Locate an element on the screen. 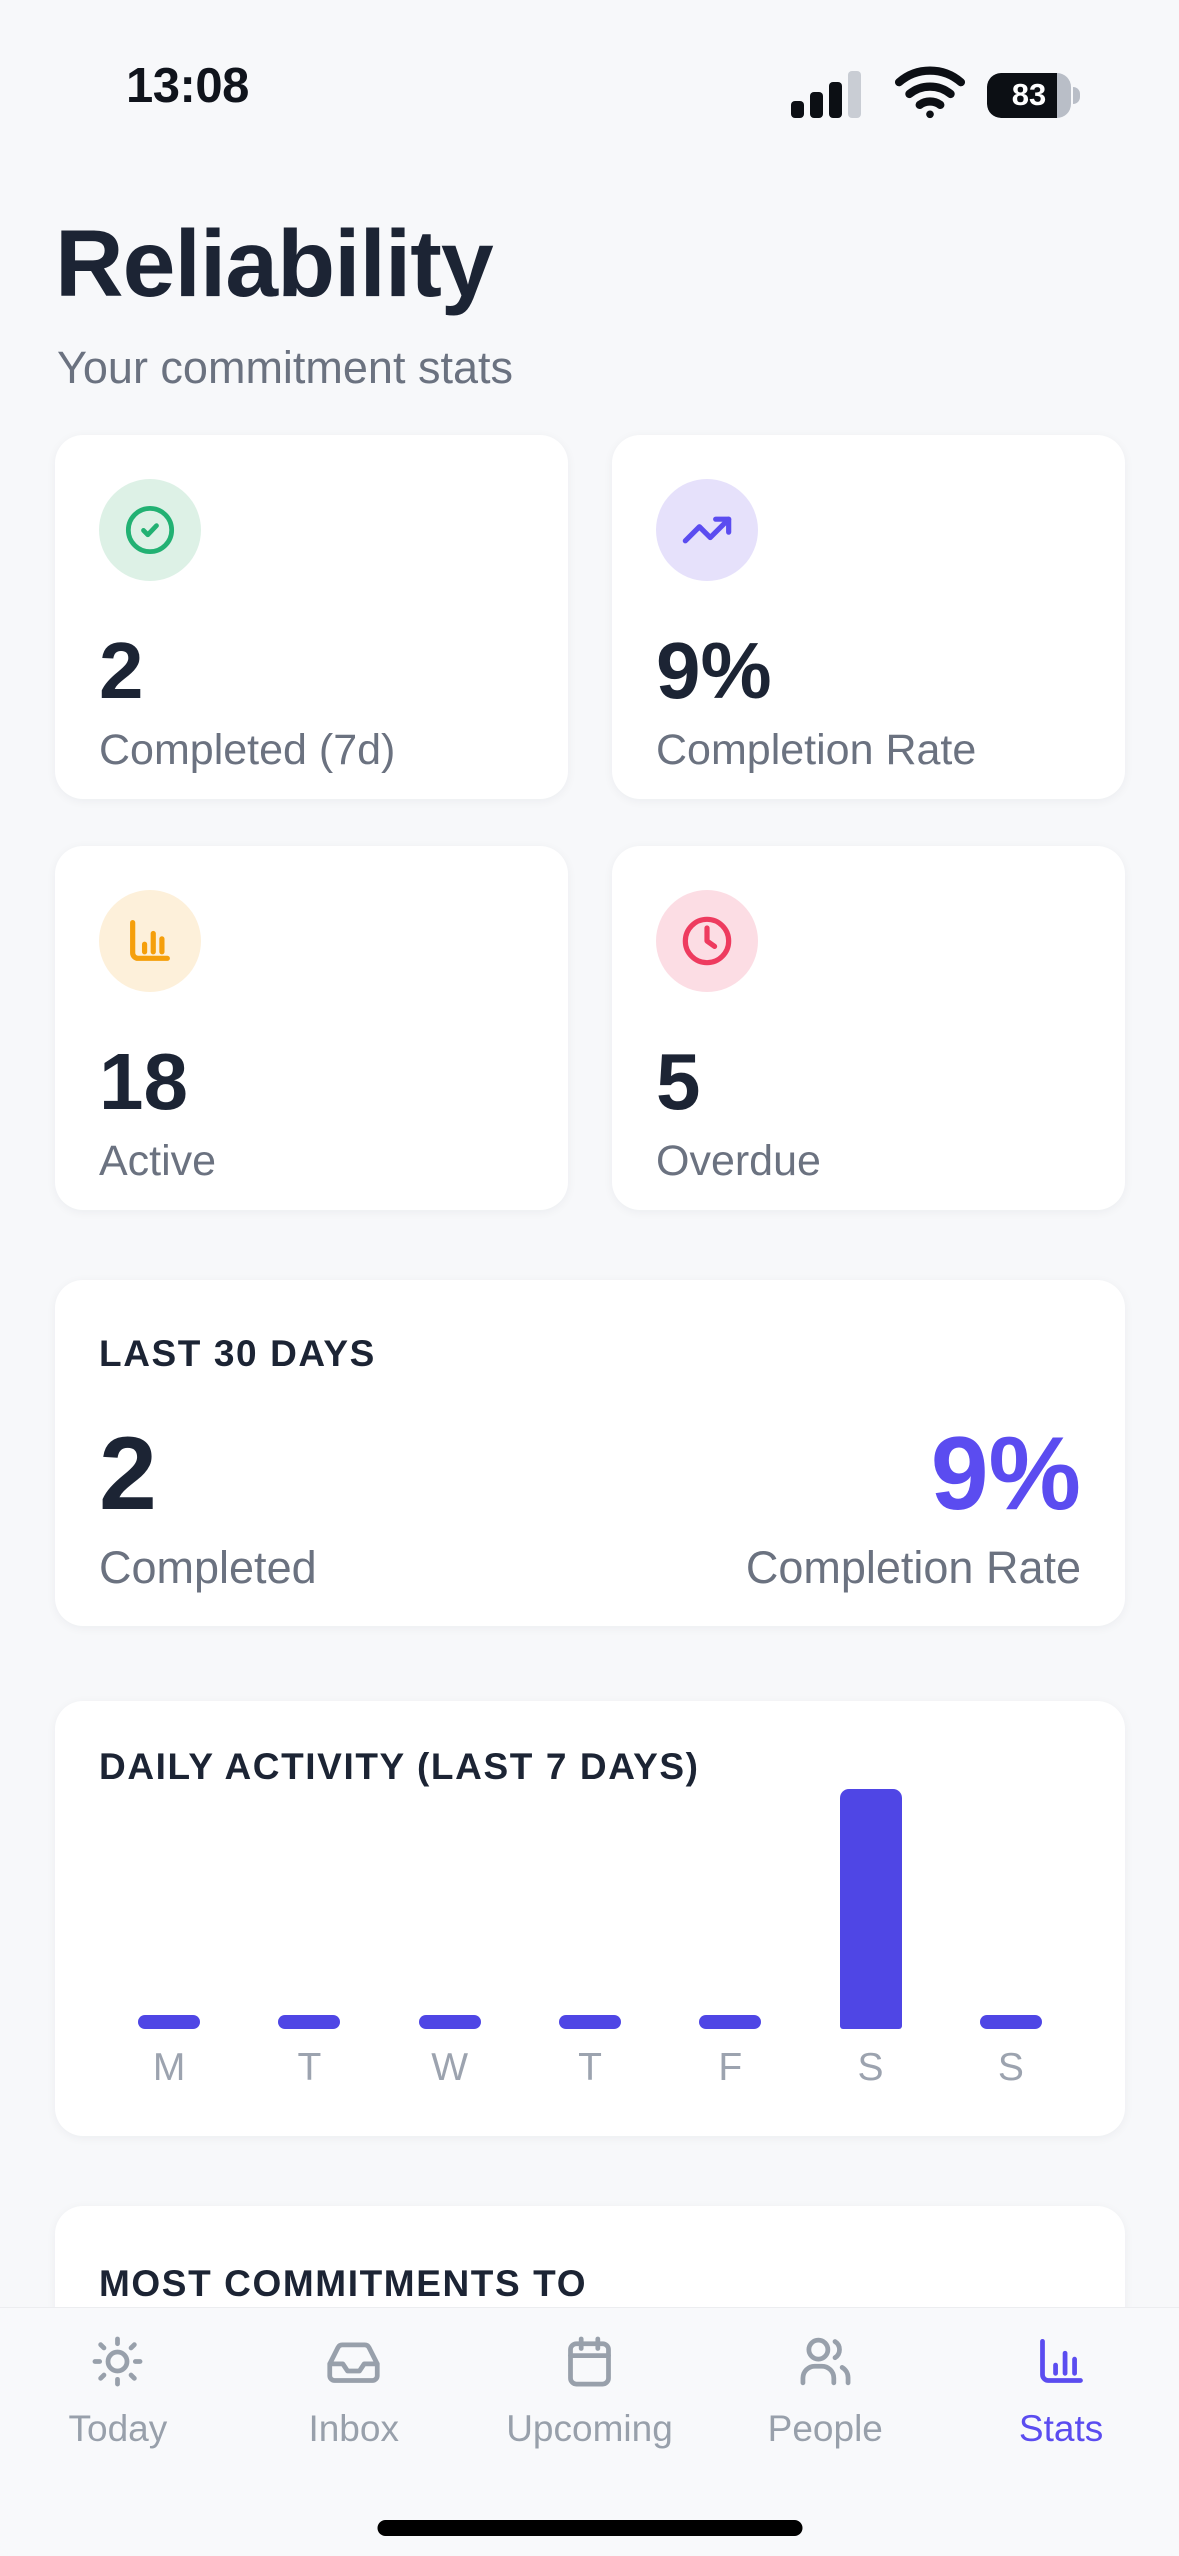 The image size is (1179, 2556). inbox-icon is located at coordinates (353, 2364).